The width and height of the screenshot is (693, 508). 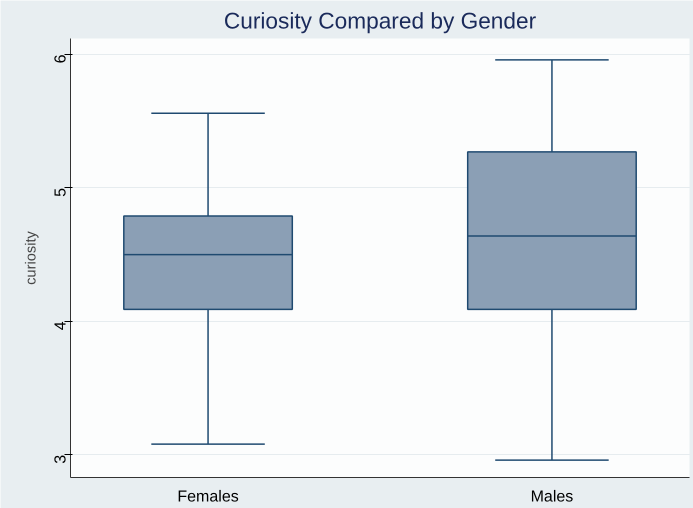 What do you see at coordinates (208, 497) in the screenshot?
I see `x-tick-label: Females` at bounding box center [208, 497].